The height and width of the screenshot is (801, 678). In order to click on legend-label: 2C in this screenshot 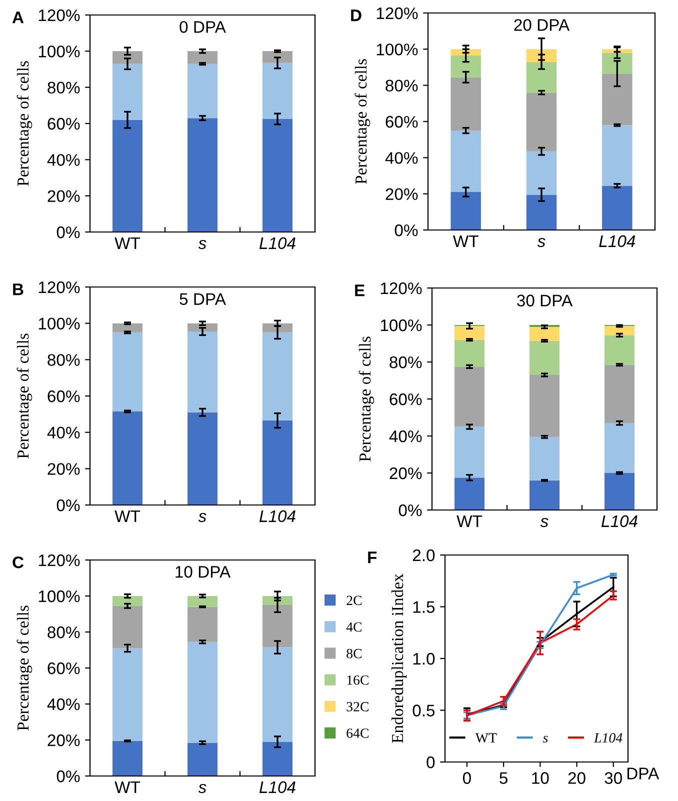, I will do `click(354, 601)`.